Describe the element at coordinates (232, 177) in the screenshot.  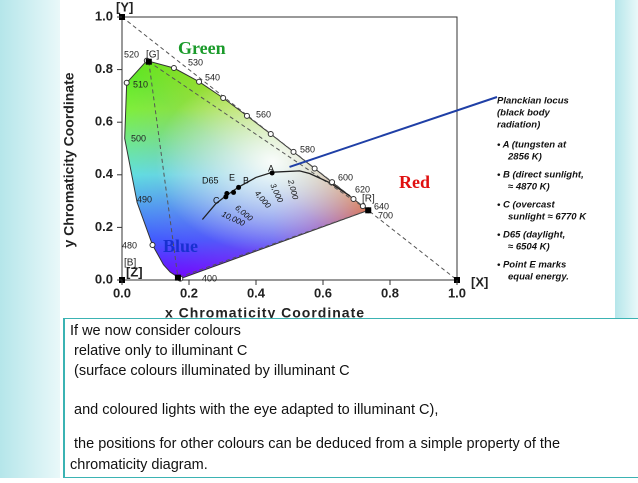
I see `point-label: E` at that location.